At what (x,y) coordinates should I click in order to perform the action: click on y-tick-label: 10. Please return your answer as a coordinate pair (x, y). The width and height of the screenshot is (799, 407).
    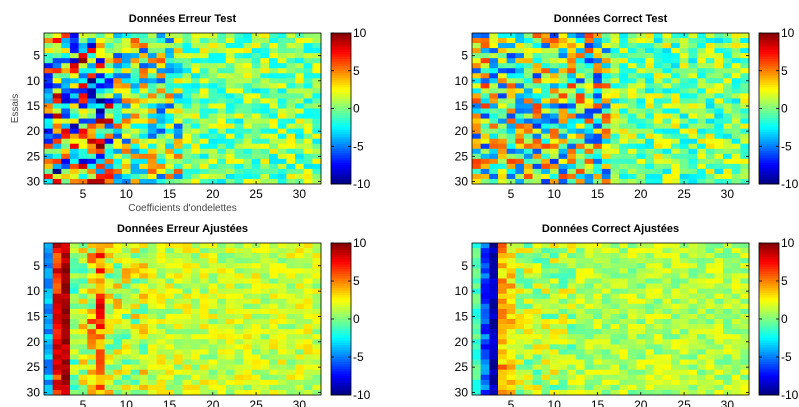
    Looking at the image, I should click on (34, 291).